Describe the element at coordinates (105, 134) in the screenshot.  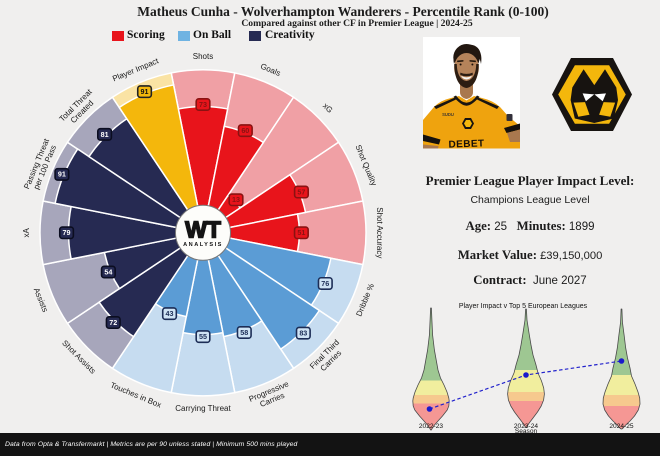
I see `svg-text: 81` at that location.